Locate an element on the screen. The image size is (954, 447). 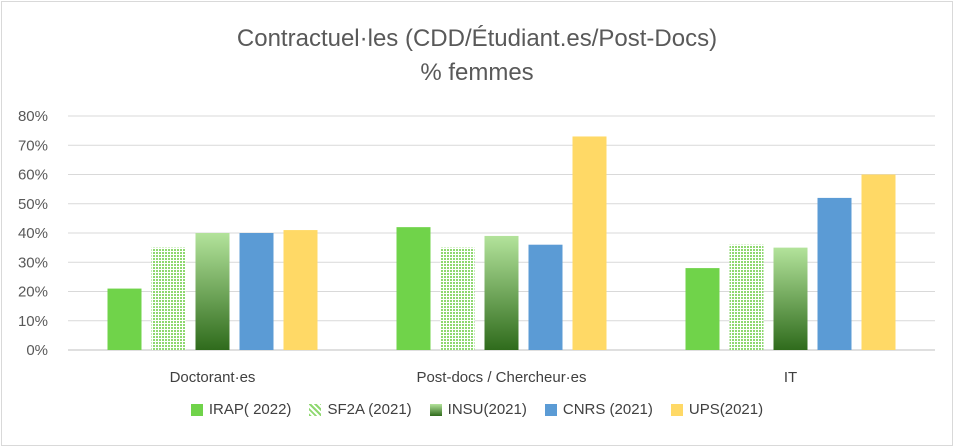
legend-item: UPS(2021) is located at coordinates (717, 409).